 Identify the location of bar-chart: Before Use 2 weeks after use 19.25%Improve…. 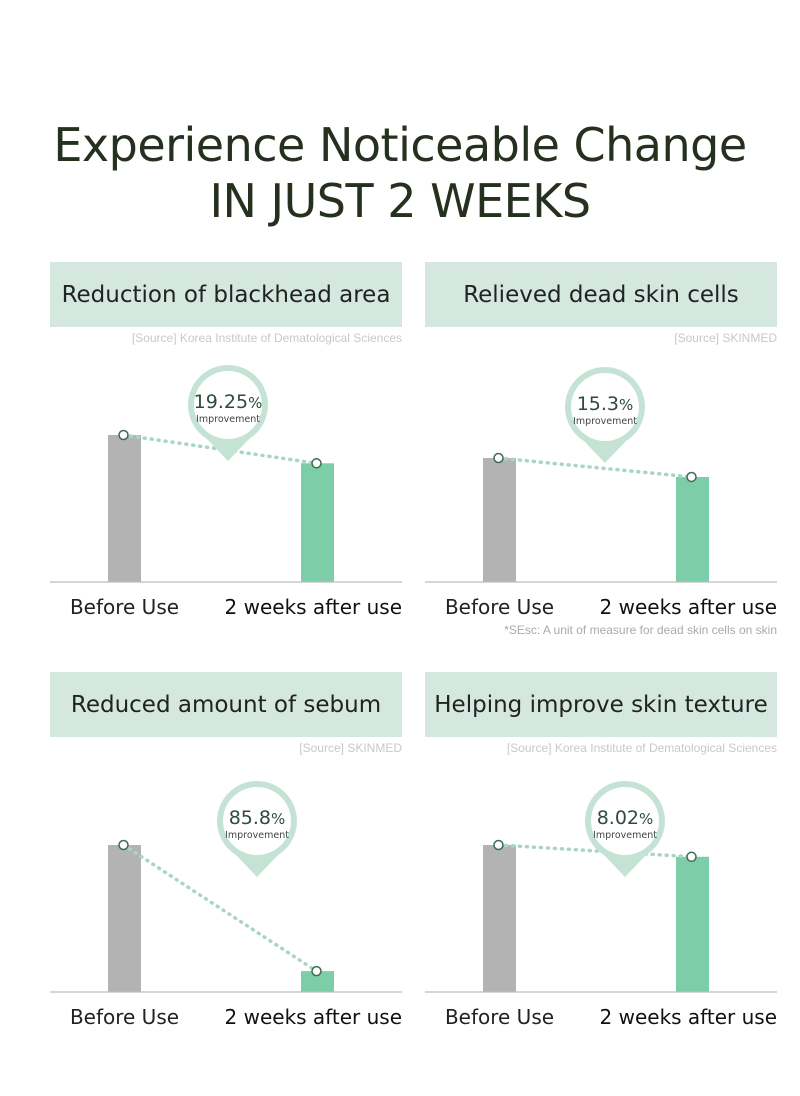
(226, 492).